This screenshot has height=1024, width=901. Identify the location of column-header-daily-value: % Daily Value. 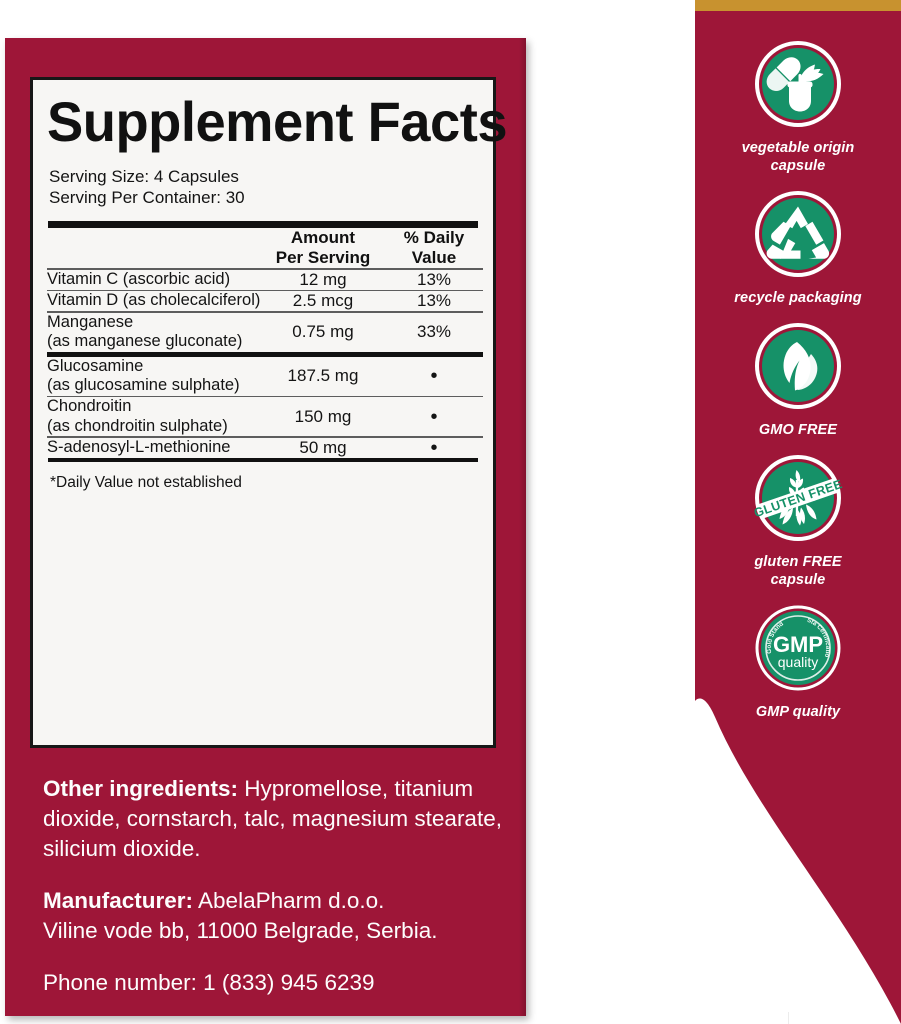
(434, 247).